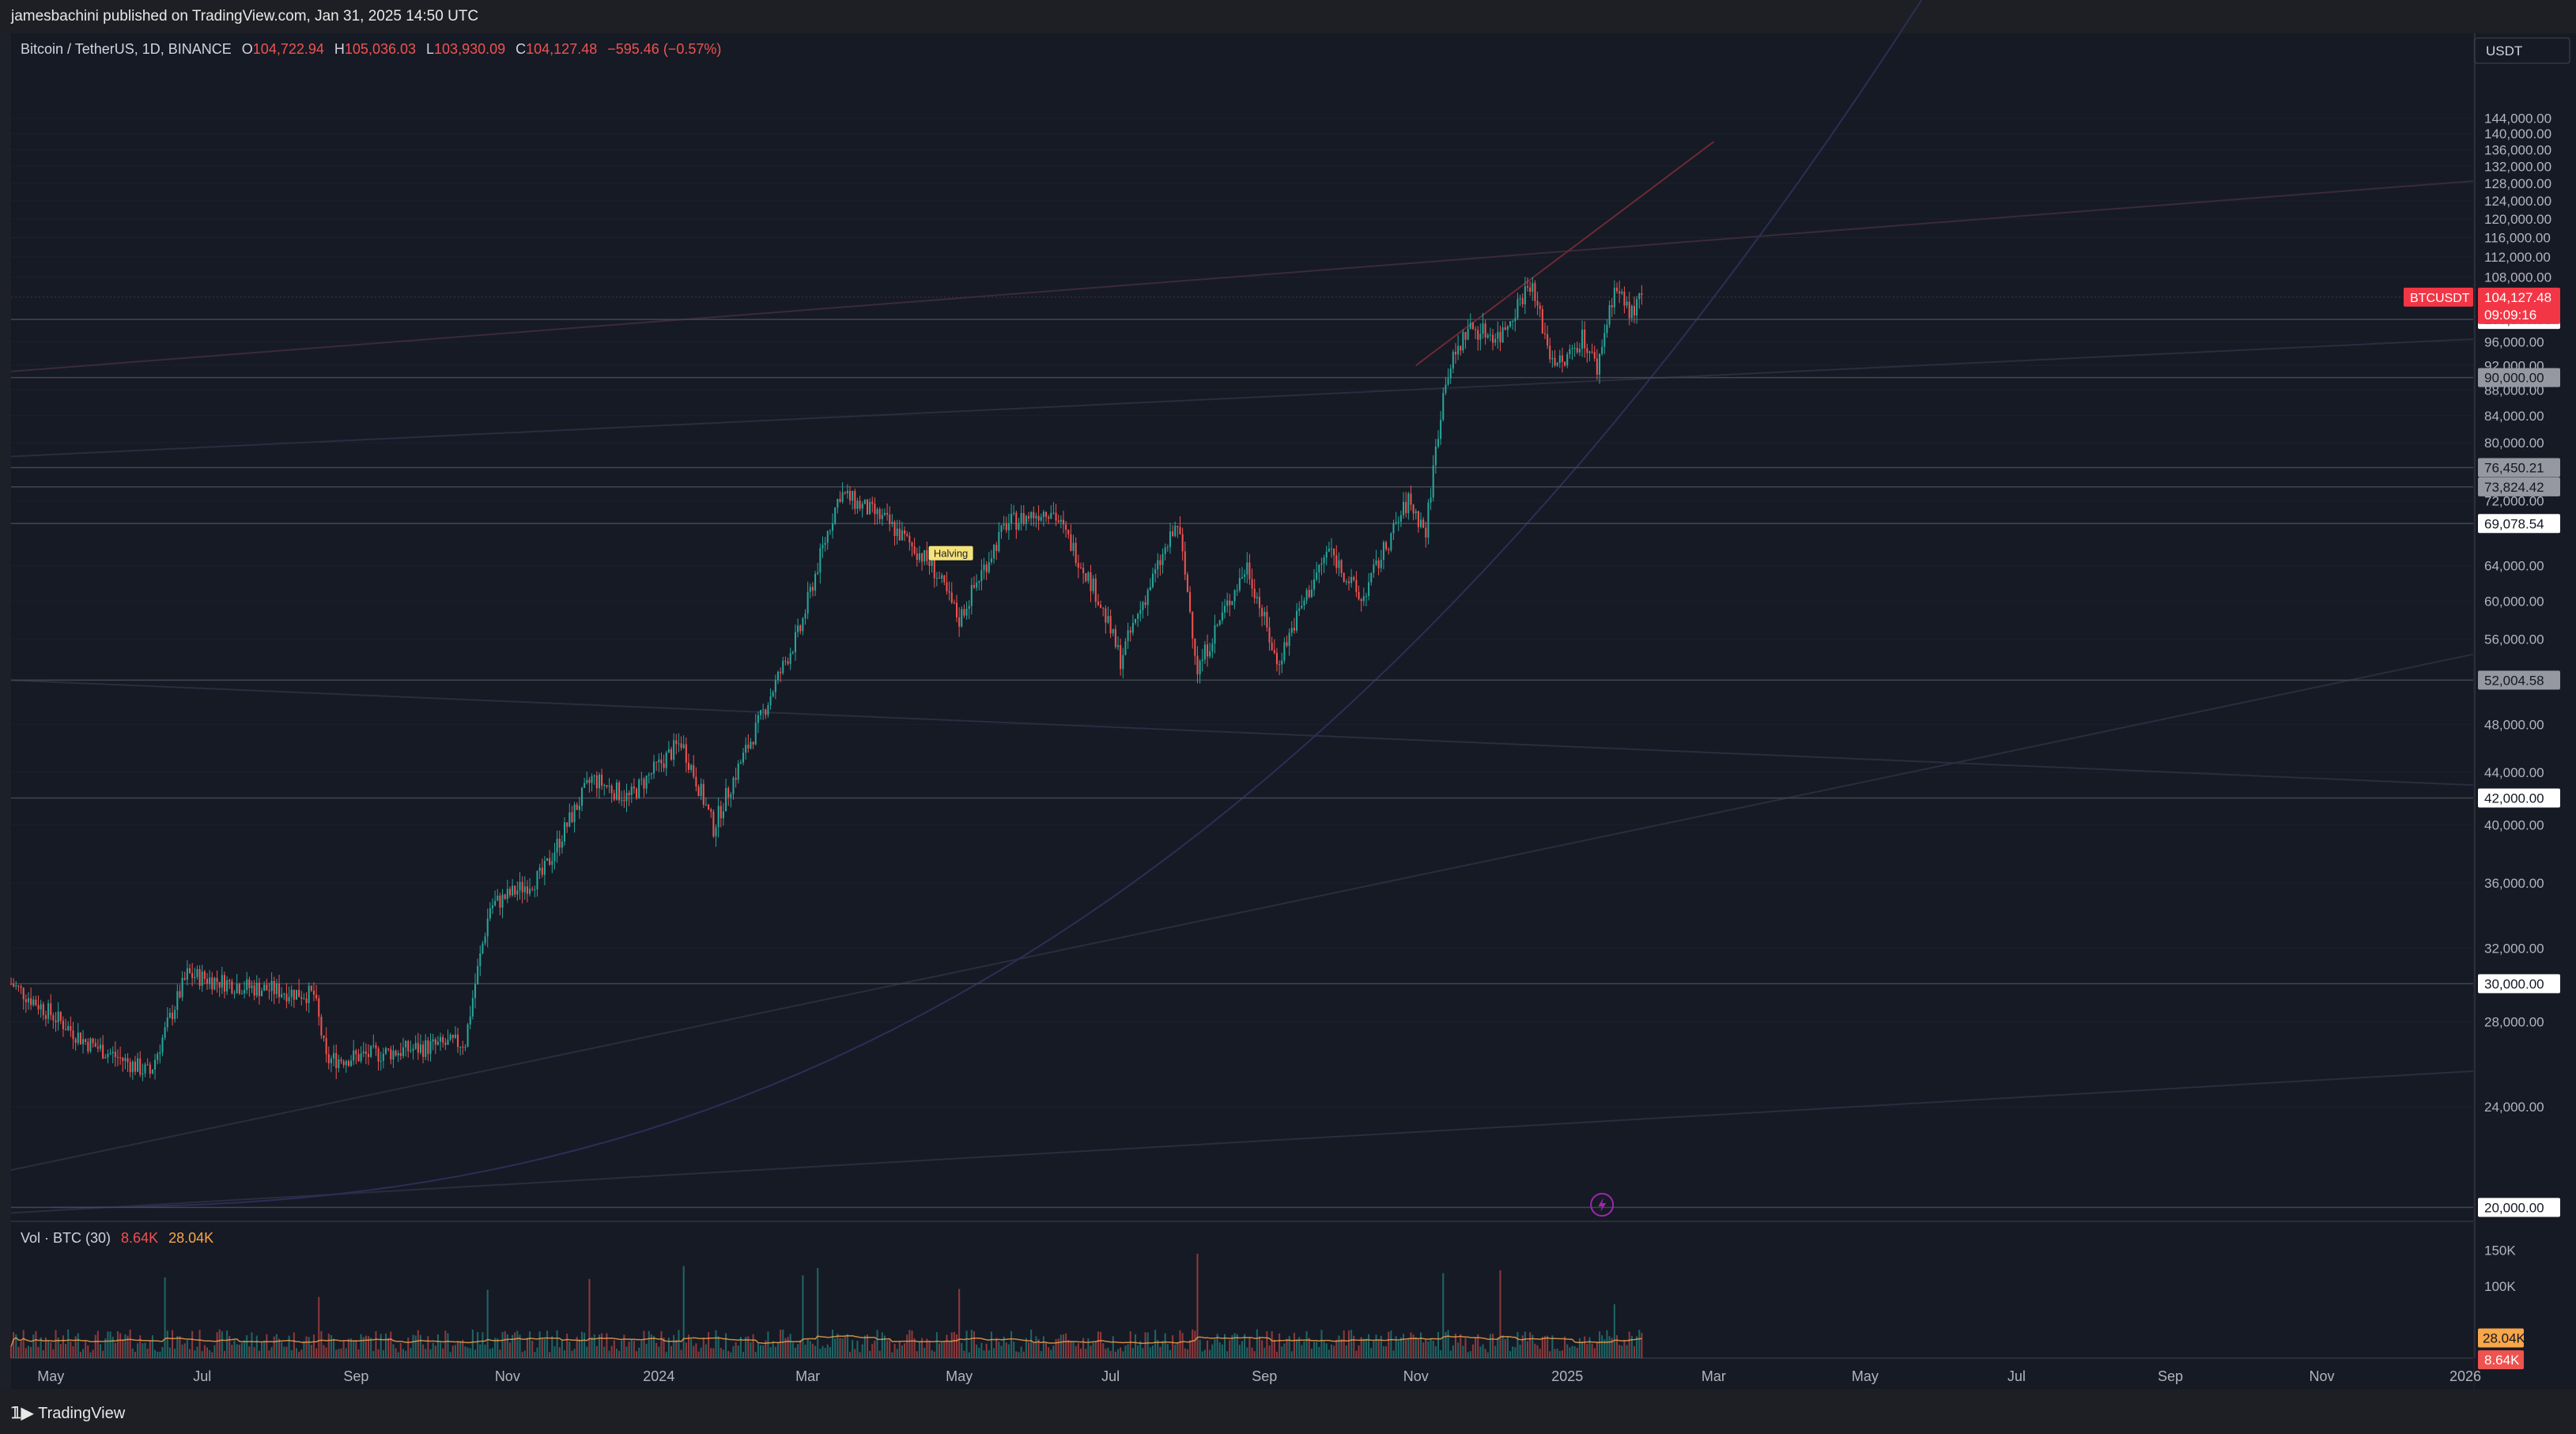 The width and height of the screenshot is (2576, 1434). I want to click on tradingview-logo: 𝟙▶ TradingView, so click(68, 1413).